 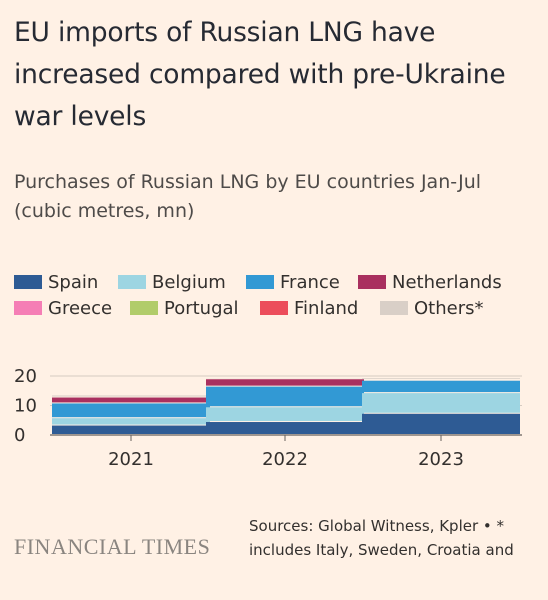 I want to click on bar-2023-spain, so click(x=441, y=423).